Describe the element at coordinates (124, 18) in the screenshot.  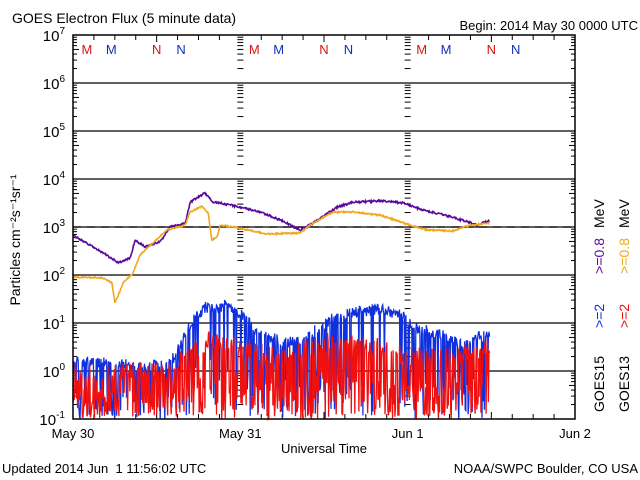
I see `chart-title: GOES Electron Flux (5 minute data)` at that location.